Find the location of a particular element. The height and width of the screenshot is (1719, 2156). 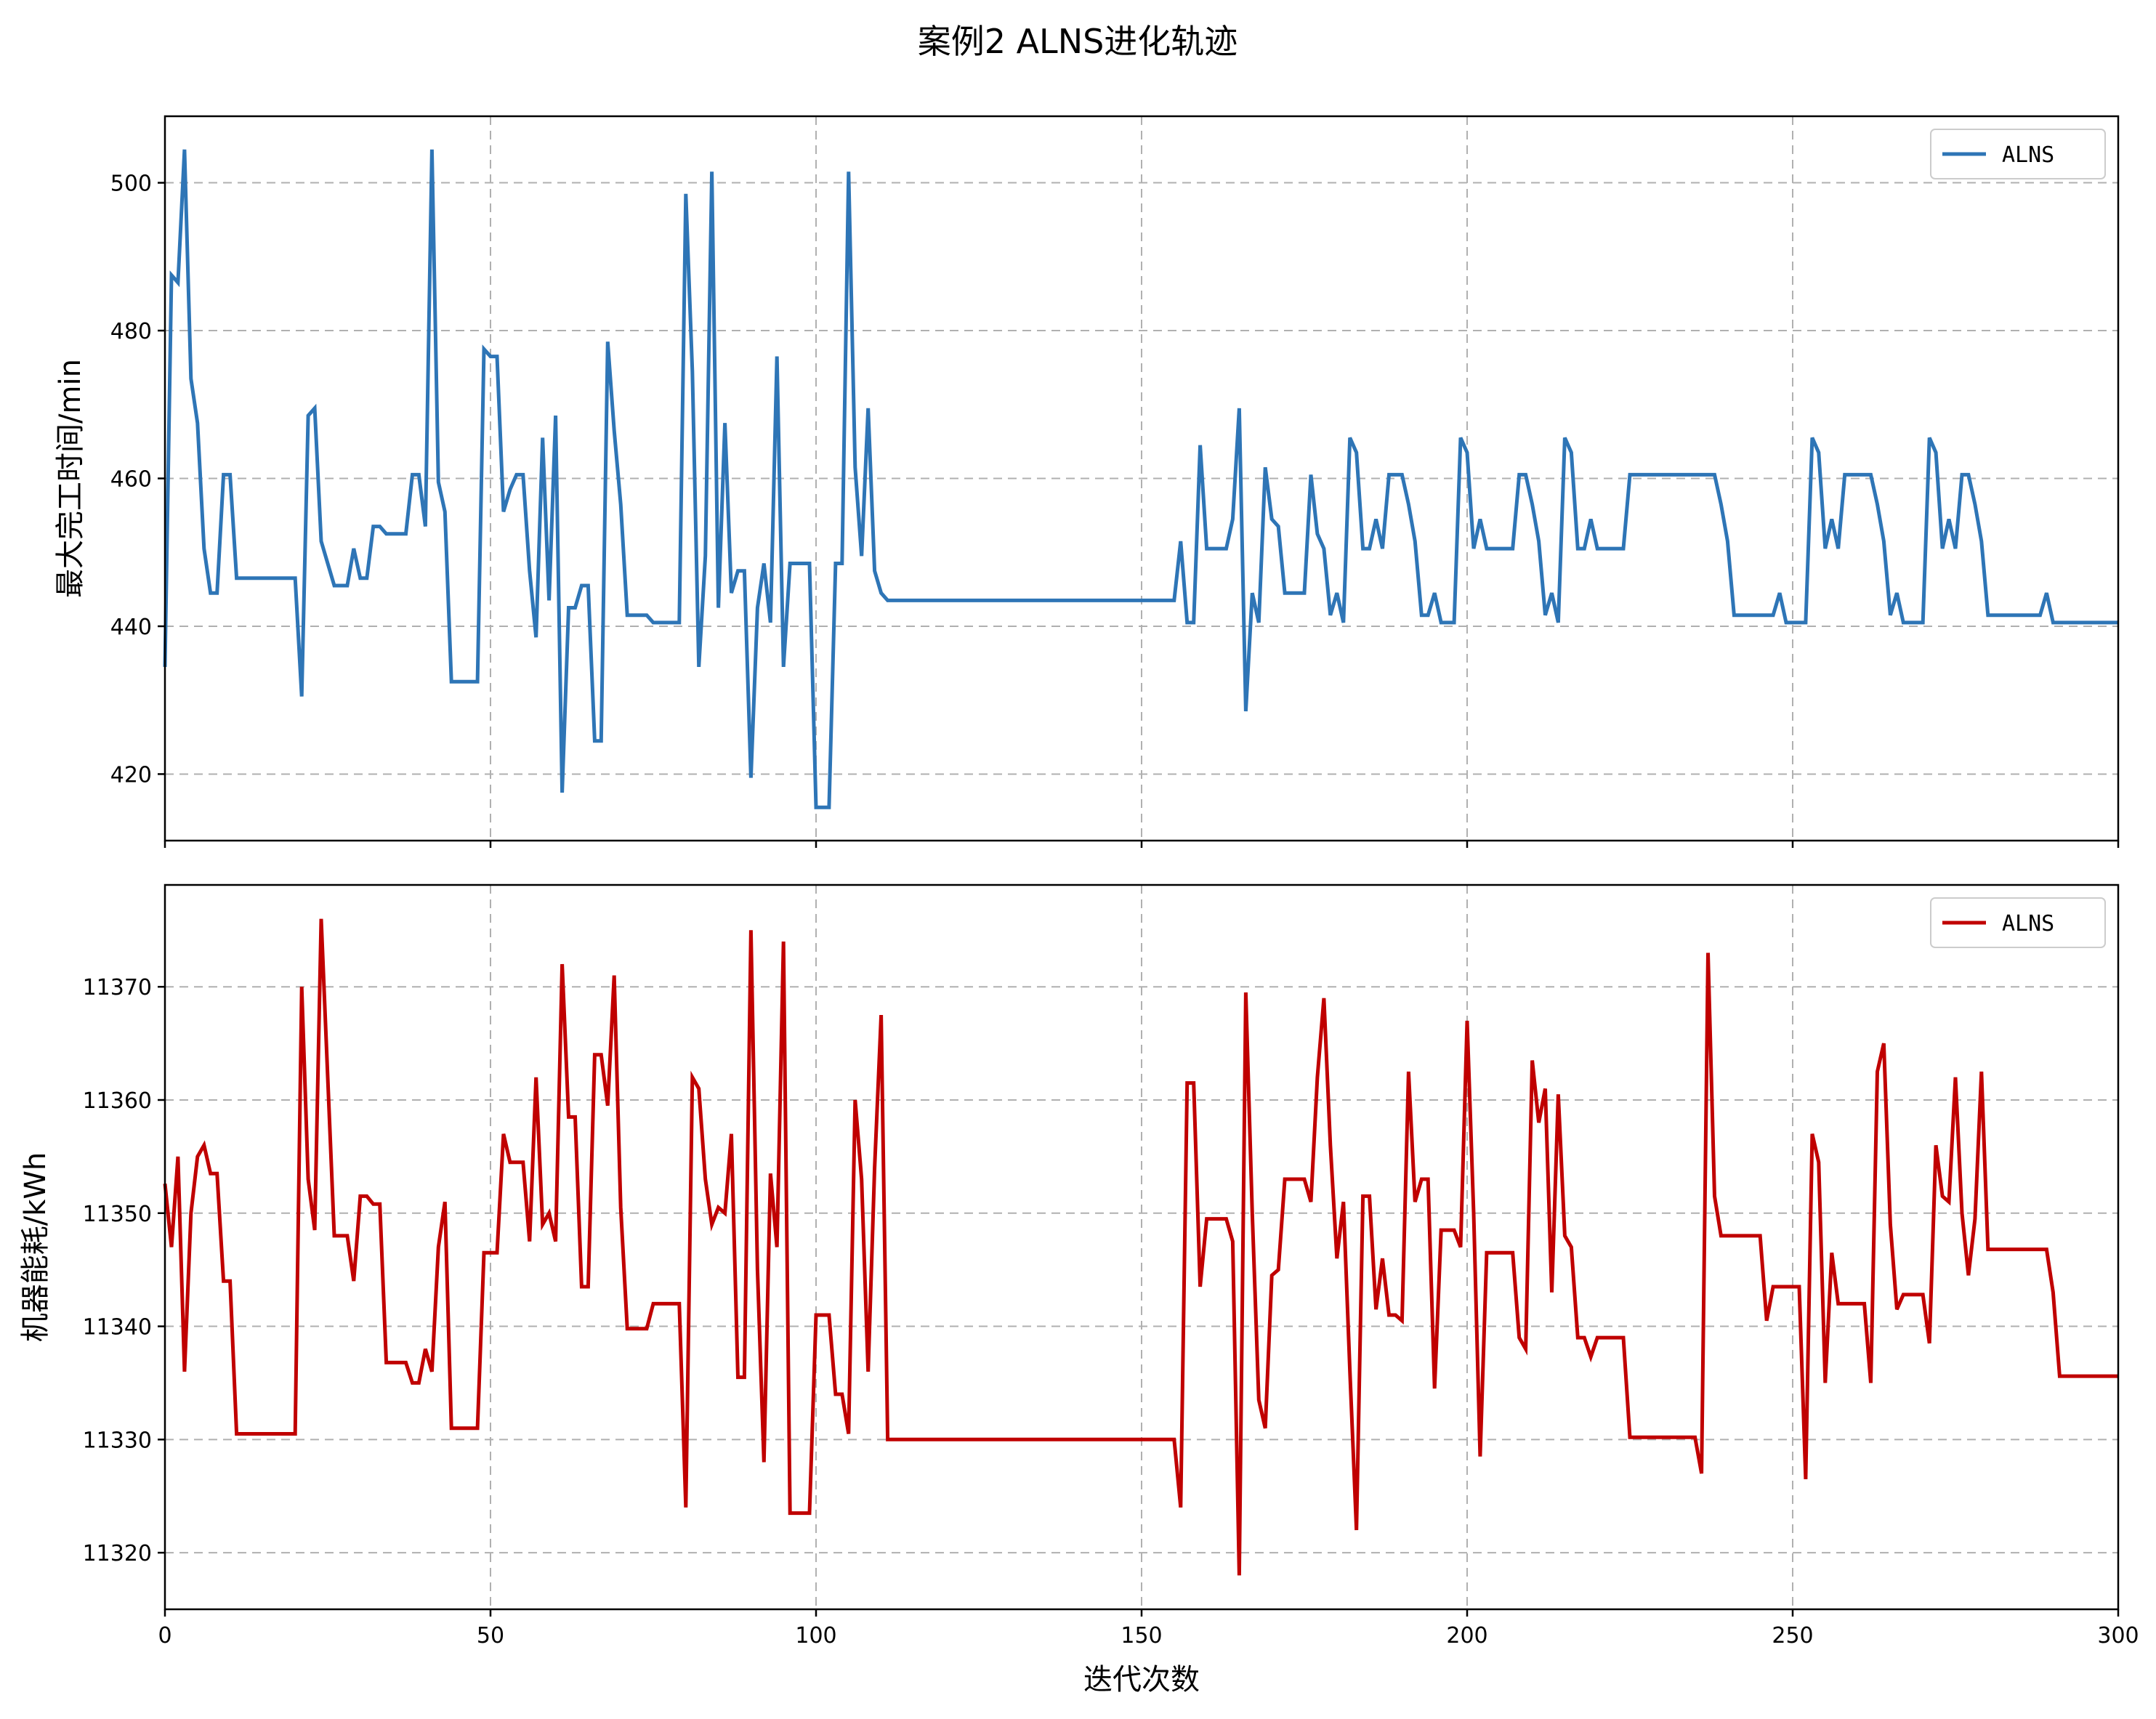

energy-legend: ALNS is located at coordinates (2018, 922).